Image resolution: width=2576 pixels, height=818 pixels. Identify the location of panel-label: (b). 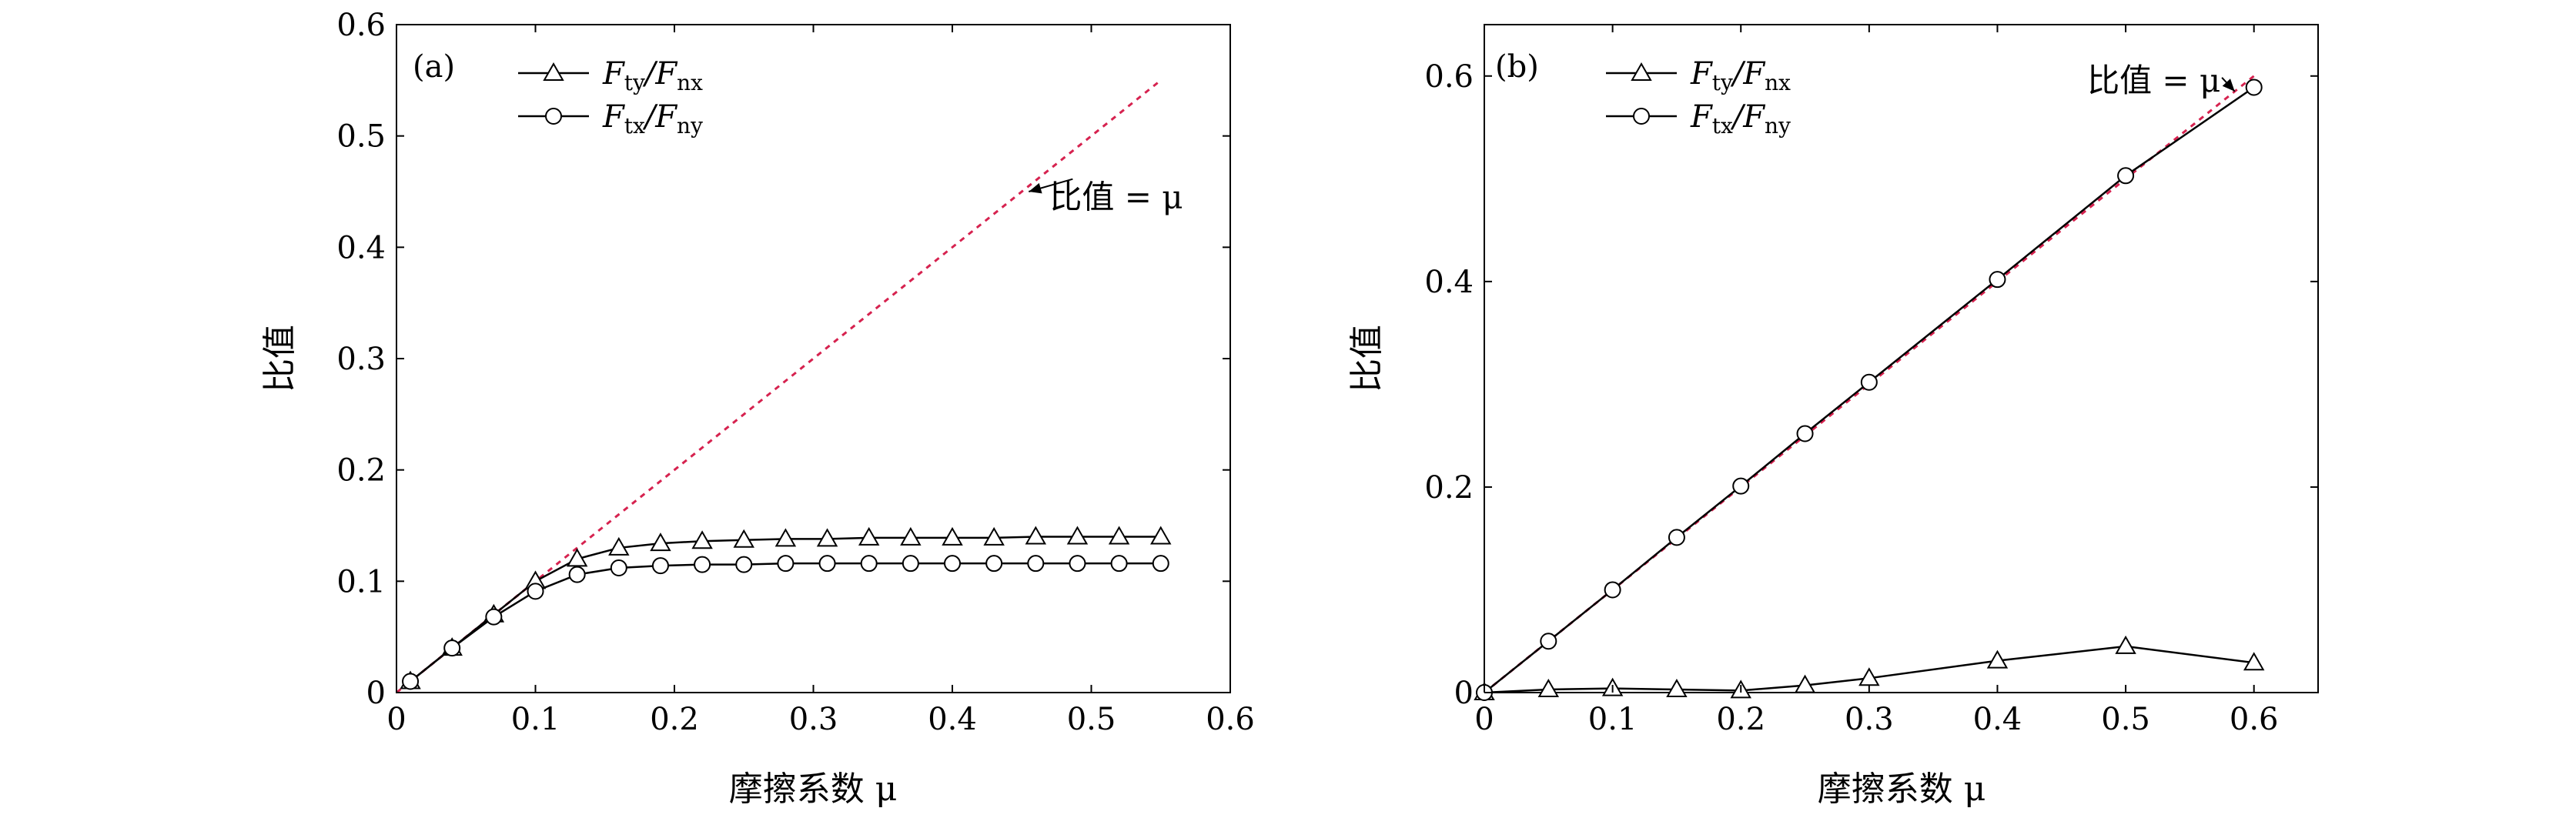
(1517, 67).